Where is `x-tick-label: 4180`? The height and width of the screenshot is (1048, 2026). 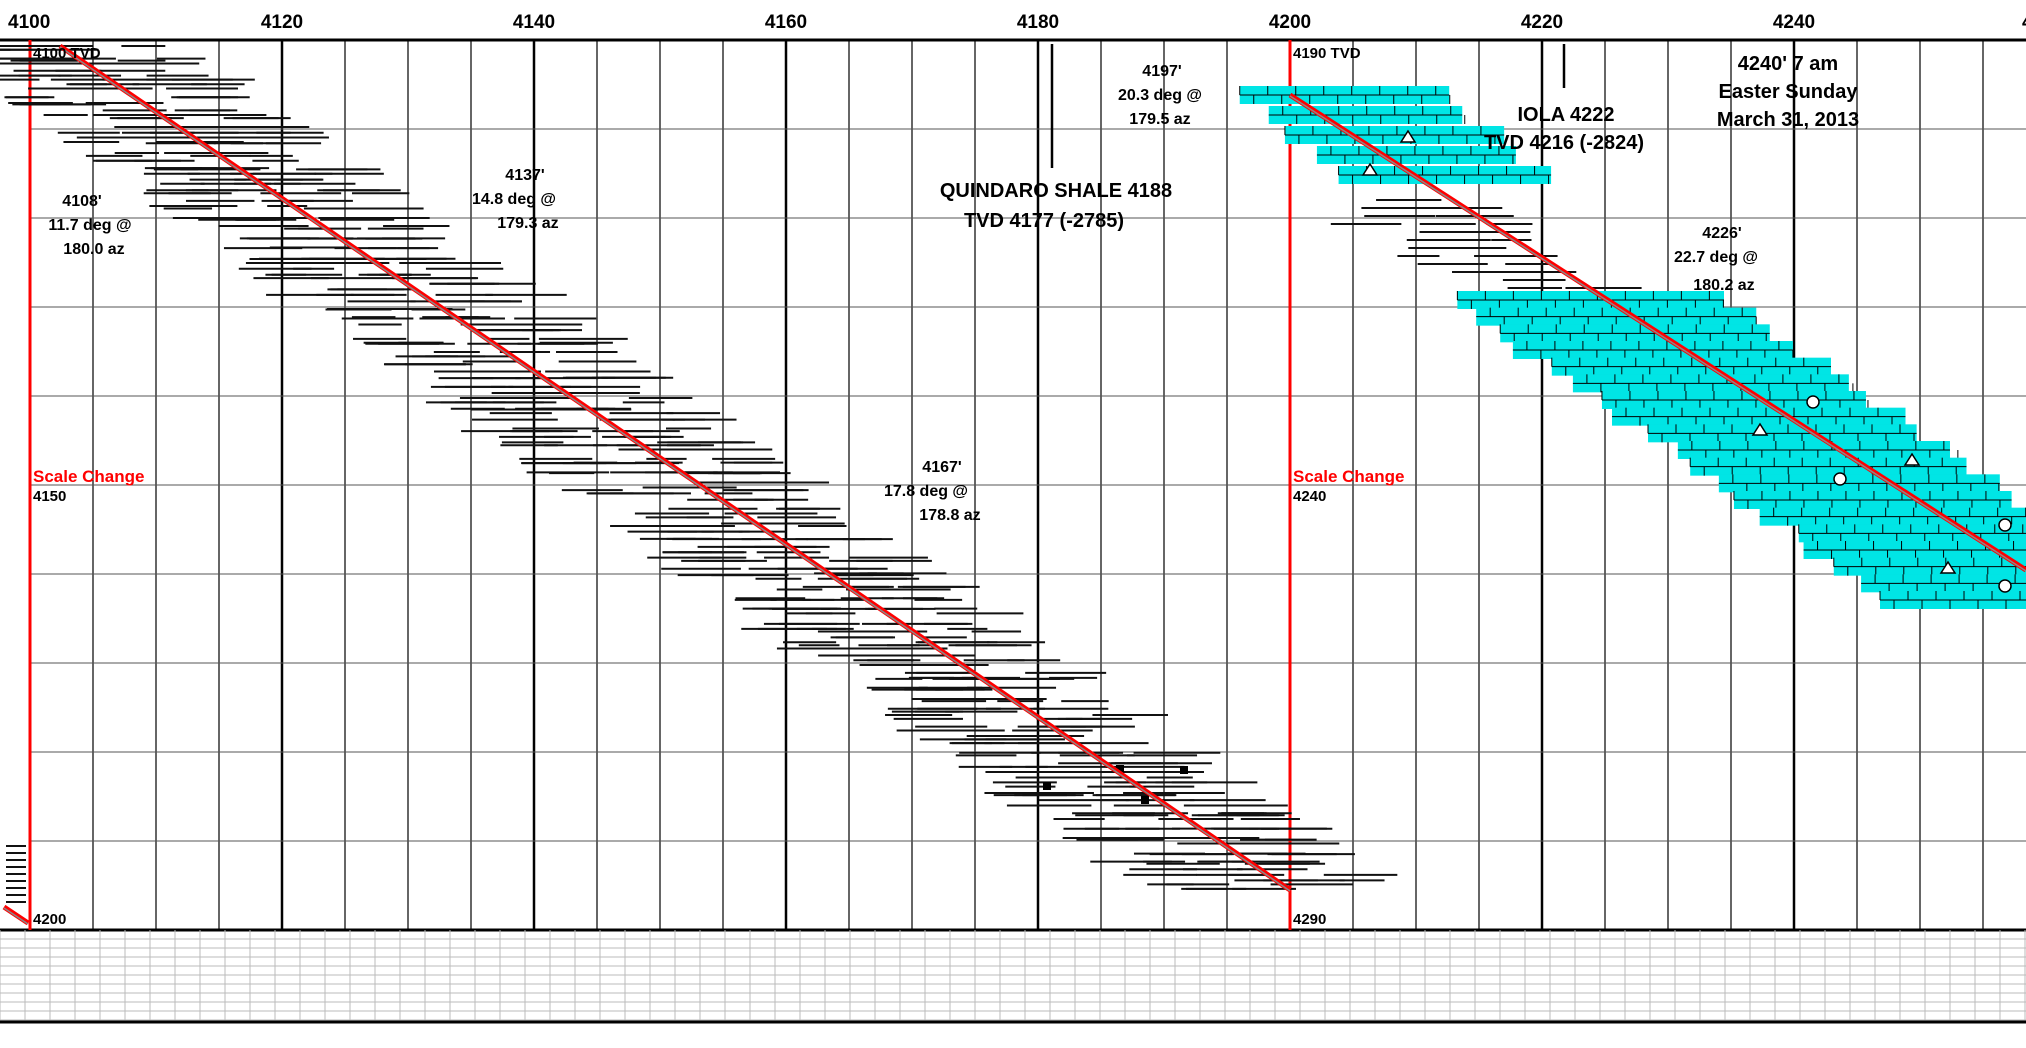
x-tick-label: 4180 is located at coordinates (1038, 22).